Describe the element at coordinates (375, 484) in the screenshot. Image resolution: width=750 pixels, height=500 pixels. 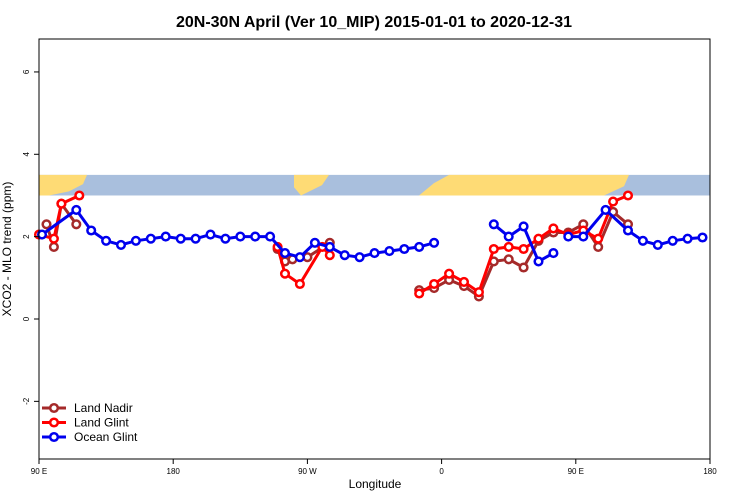
I see `x-axis-label: Longitude` at that location.